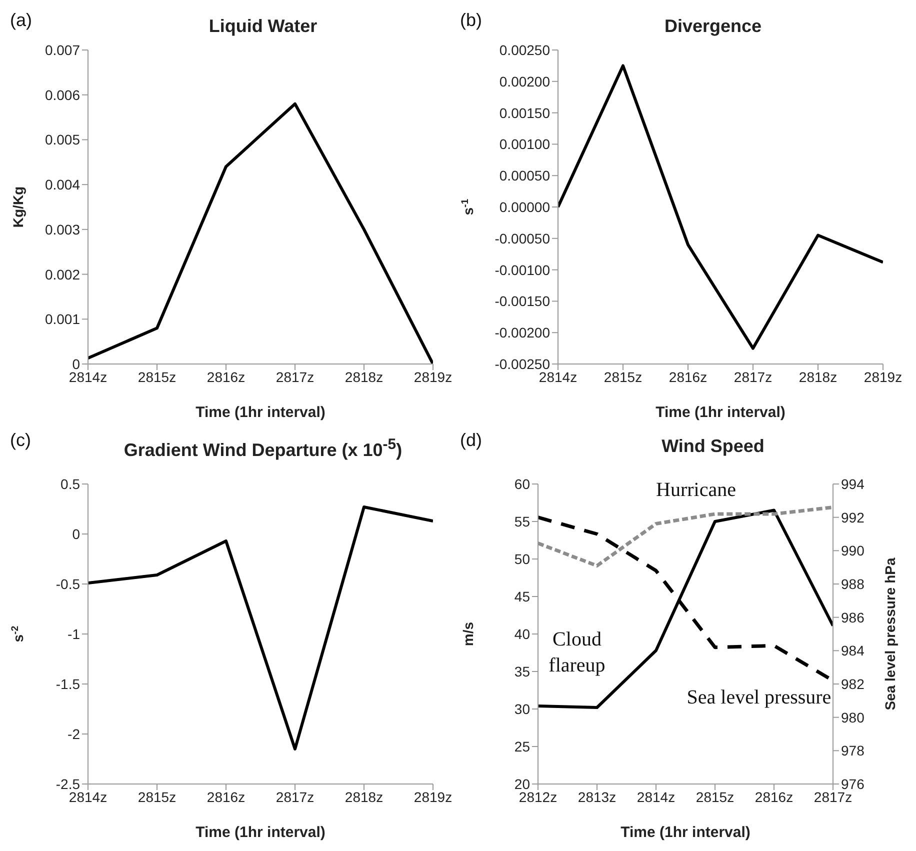  I want to click on x-tick-label: 2813z, so click(597, 796).